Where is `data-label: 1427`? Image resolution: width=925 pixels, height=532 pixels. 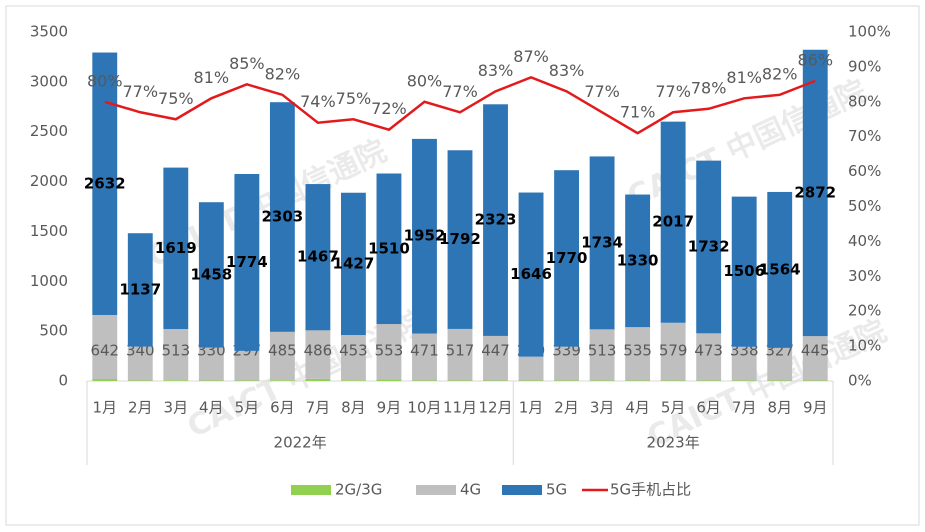
data-label: 1427 is located at coordinates (354, 263).